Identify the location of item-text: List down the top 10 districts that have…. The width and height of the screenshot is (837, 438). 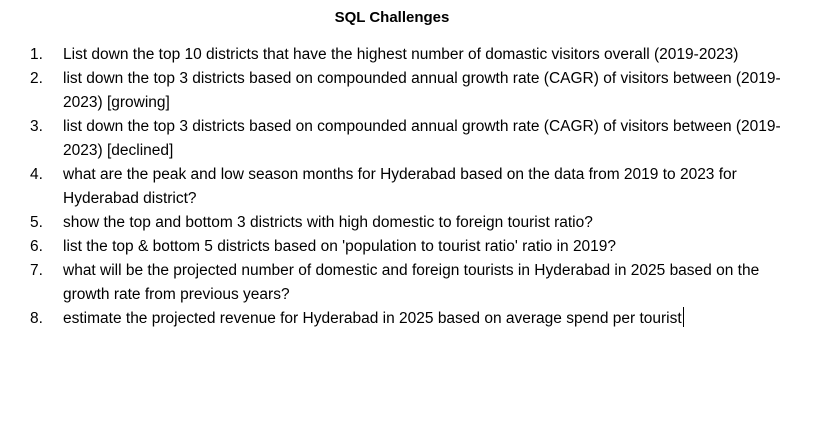
(401, 54).